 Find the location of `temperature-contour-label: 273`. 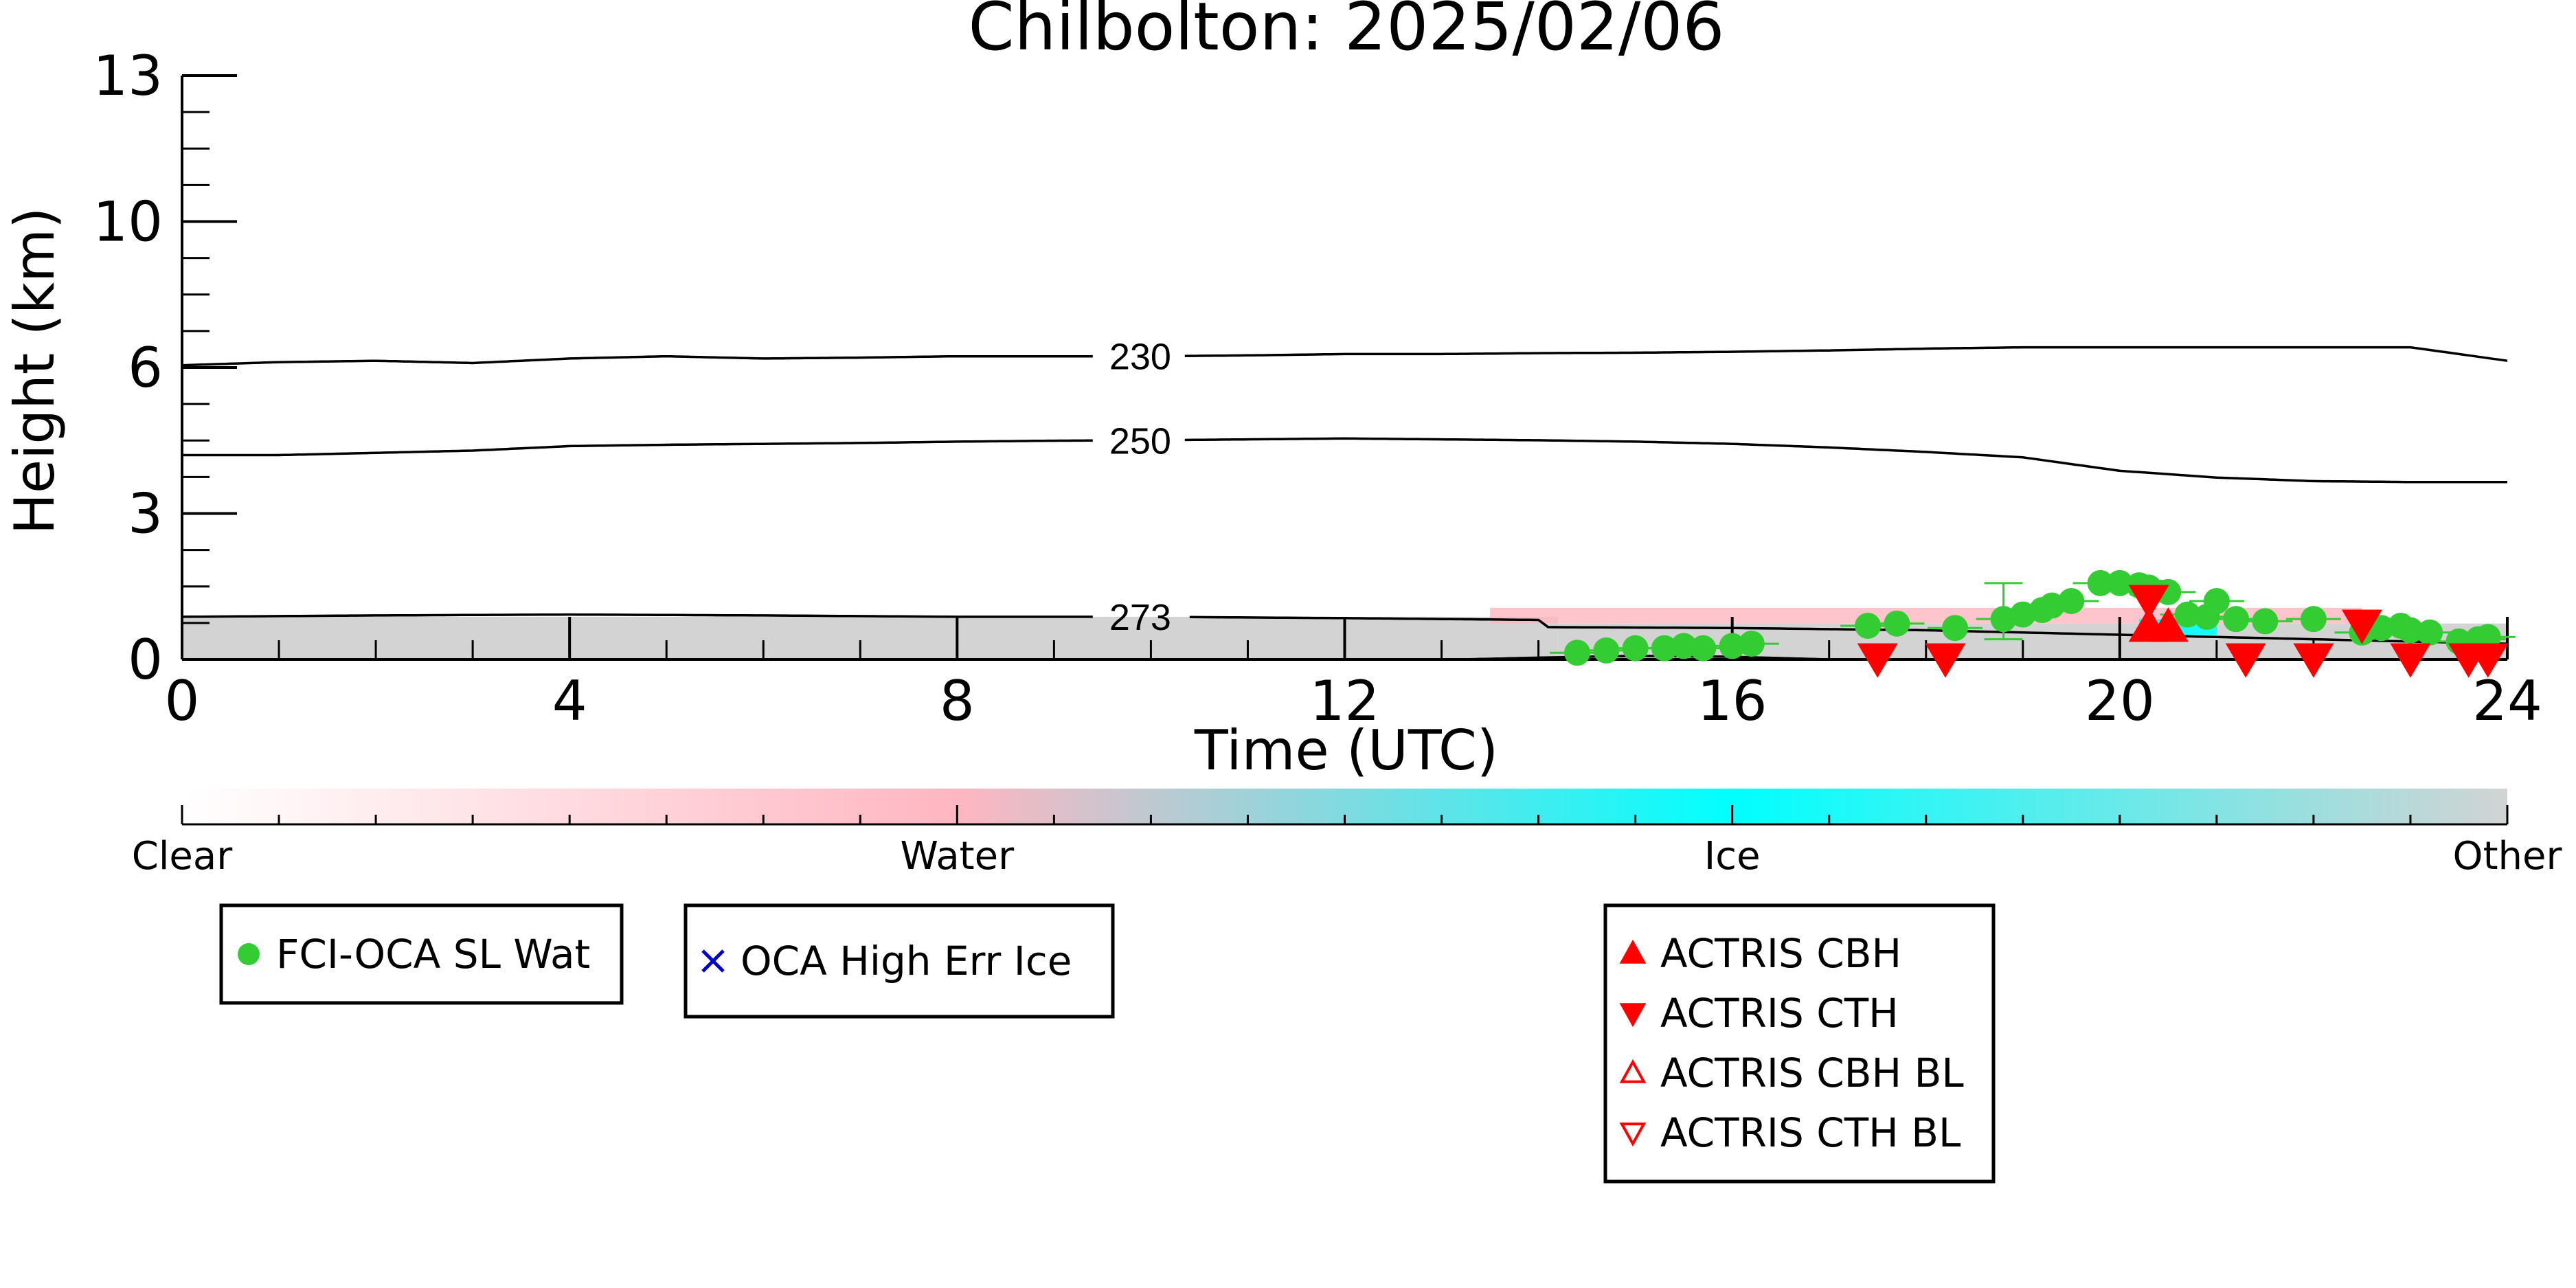

temperature-contour-label: 273 is located at coordinates (1140, 617).